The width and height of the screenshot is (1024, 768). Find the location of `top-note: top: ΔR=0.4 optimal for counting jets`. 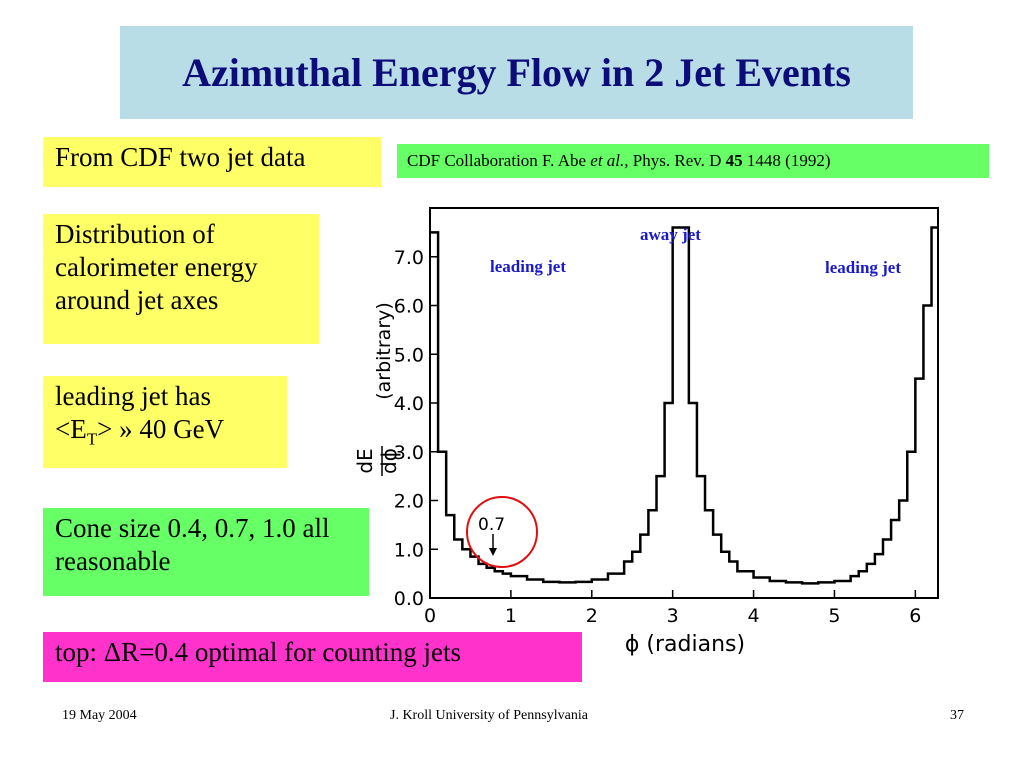

top-note: top: ΔR=0.4 optimal for counting jets is located at coordinates (312, 657).